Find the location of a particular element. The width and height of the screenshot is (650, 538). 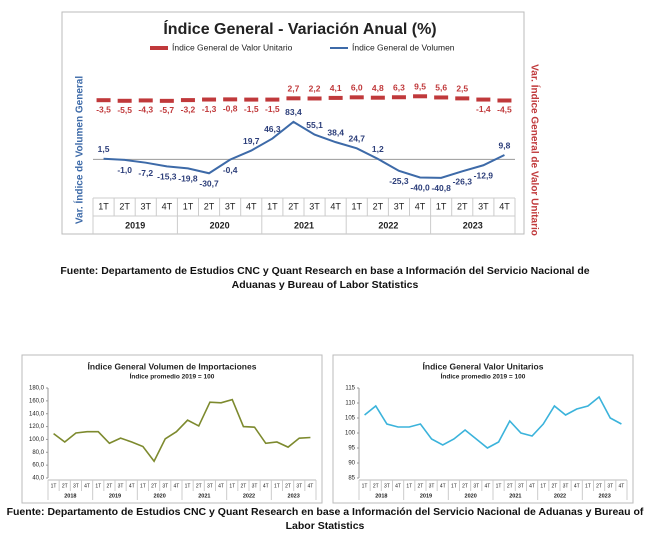

data-label: 46,3 is located at coordinates (272, 129).